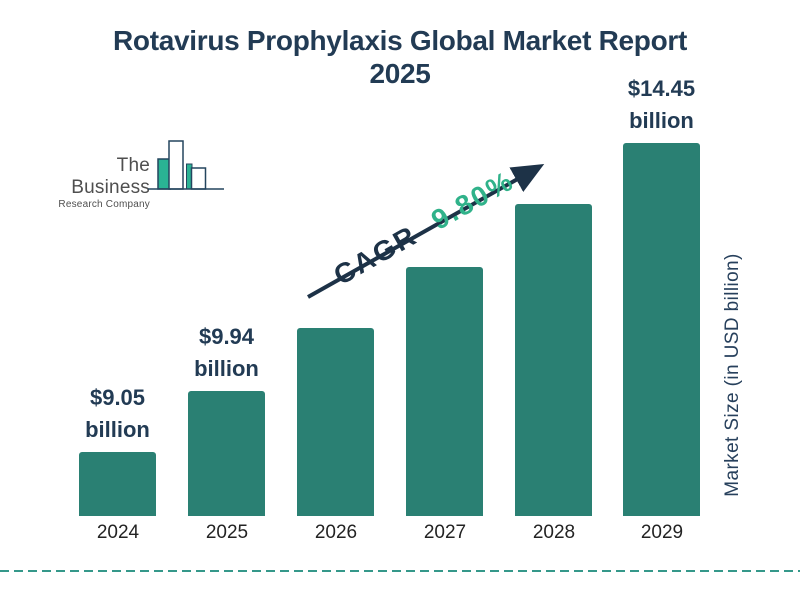  What do you see at coordinates (118, 414) in the screenshot?
I see `bar-value-label-2024: $9.05 billion` at bounding box center [118, 414].